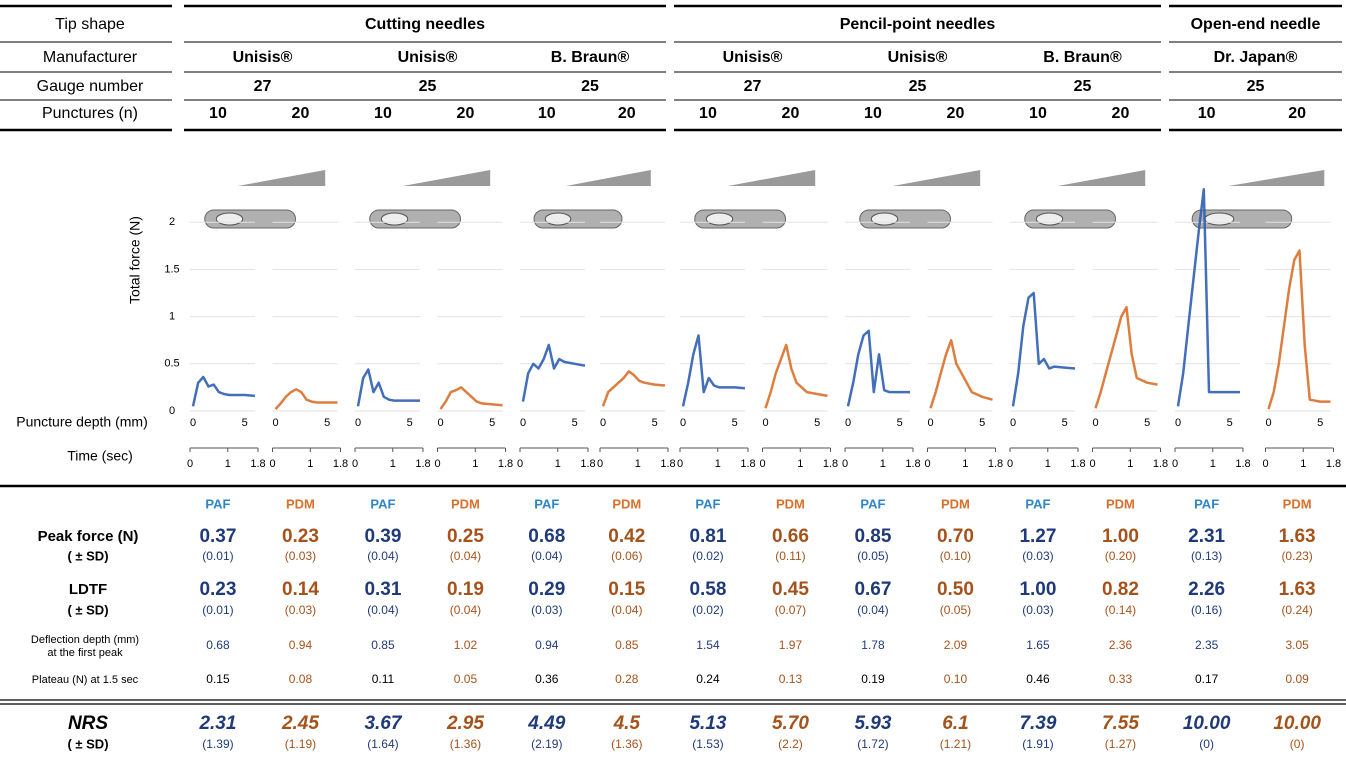  Describe the element at coordinates (707, 744) in the screenshot. I see `nrs-sd: (1.53)` at that location.